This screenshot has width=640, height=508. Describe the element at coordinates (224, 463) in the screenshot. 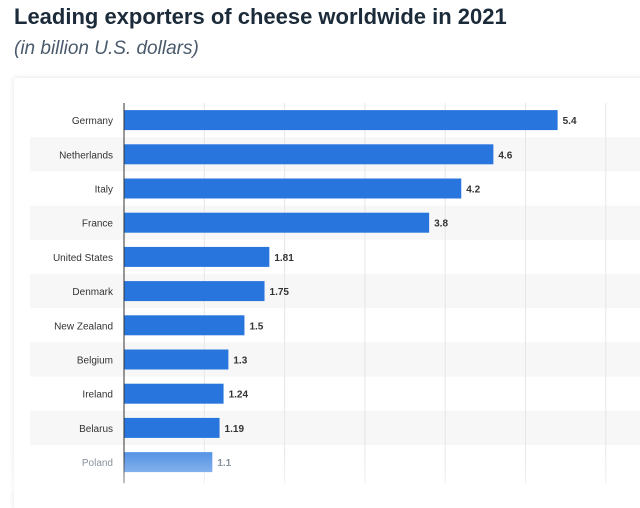

I see `value-label: 1.1` at that location.